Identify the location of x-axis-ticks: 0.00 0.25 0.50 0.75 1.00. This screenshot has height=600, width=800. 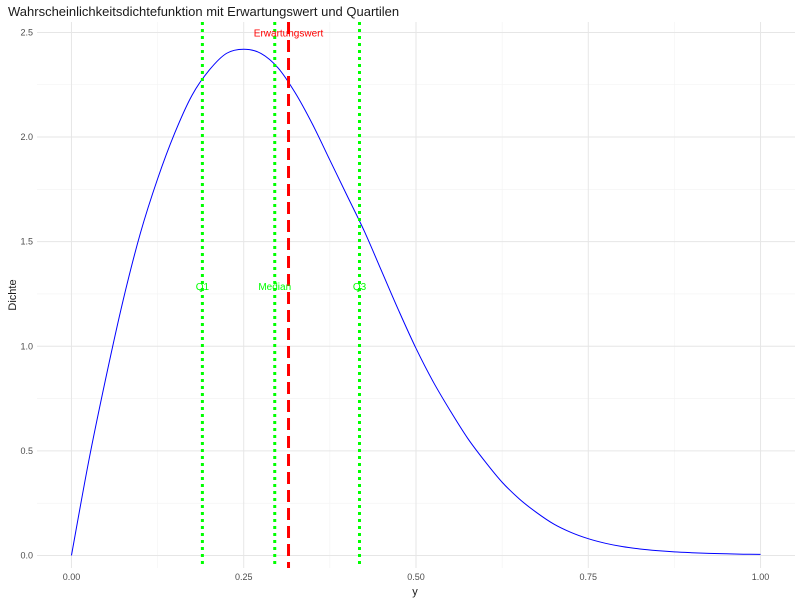
(416, 577).